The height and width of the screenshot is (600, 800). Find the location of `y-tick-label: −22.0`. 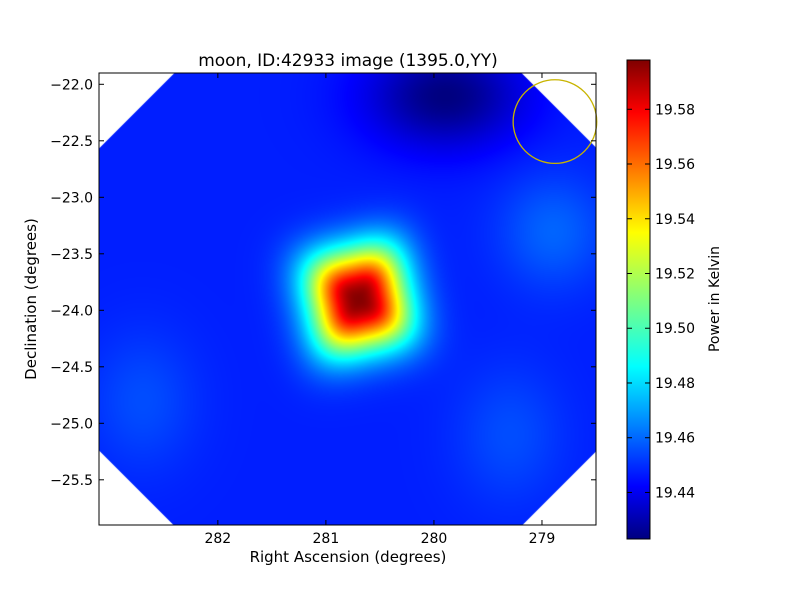

y-tick-label: −22.0 is located at coordinates (71, 85).